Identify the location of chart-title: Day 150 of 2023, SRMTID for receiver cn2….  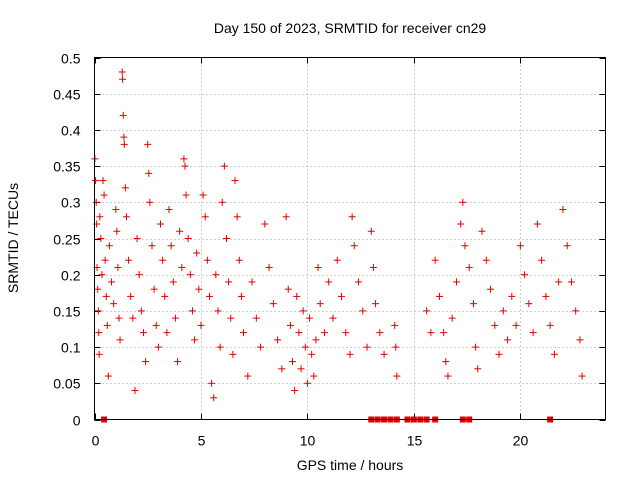
(350, 28).